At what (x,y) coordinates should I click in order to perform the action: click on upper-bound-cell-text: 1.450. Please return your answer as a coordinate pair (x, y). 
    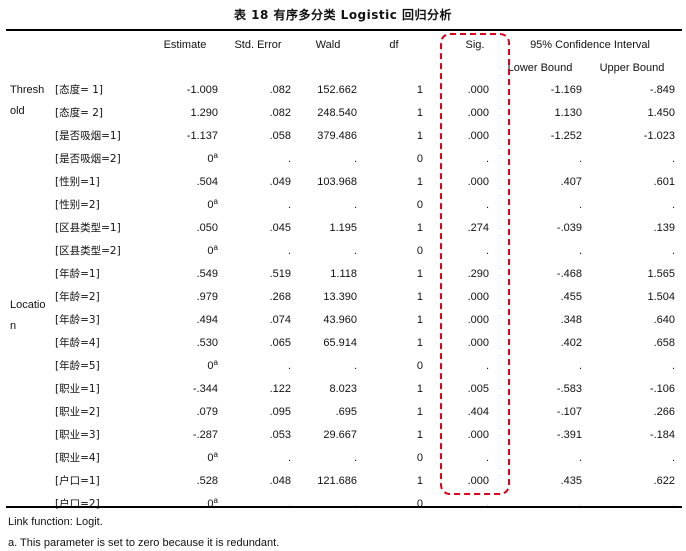
    Looking at the image, I should click on (661, 113).